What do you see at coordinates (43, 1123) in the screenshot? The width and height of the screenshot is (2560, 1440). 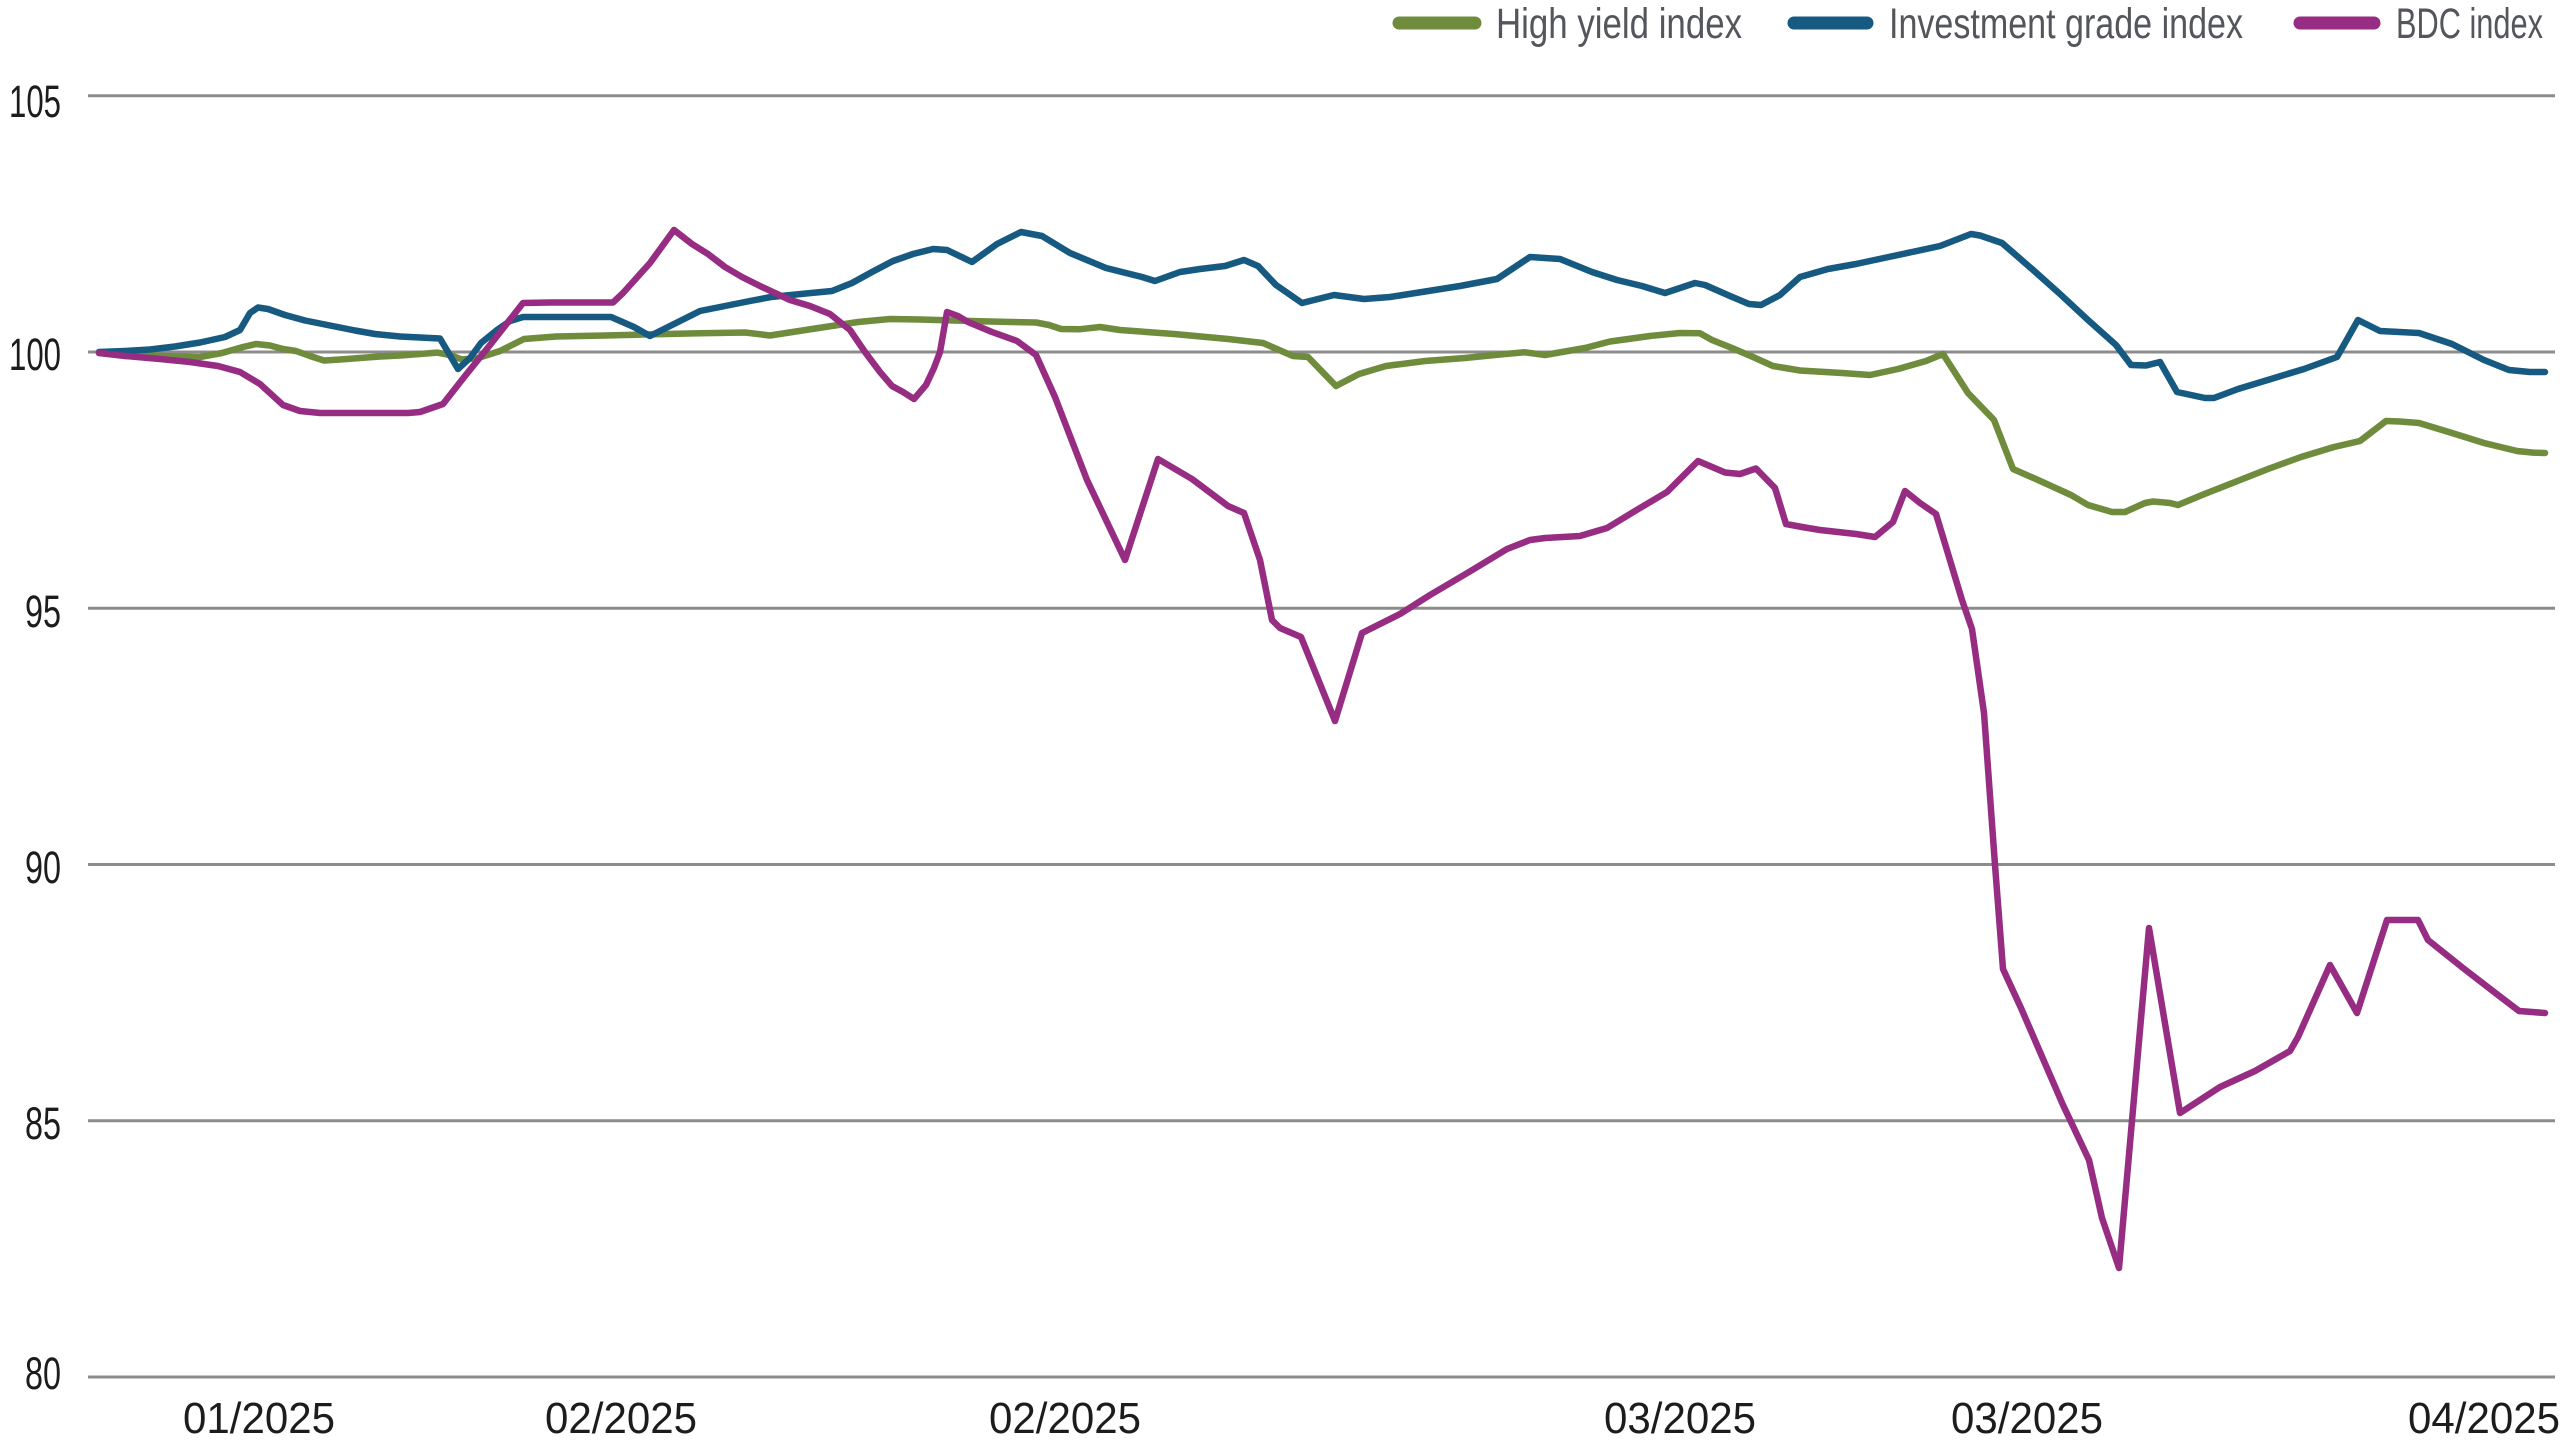 I see `svg-text: 85` at bounding box center [43, 1123].